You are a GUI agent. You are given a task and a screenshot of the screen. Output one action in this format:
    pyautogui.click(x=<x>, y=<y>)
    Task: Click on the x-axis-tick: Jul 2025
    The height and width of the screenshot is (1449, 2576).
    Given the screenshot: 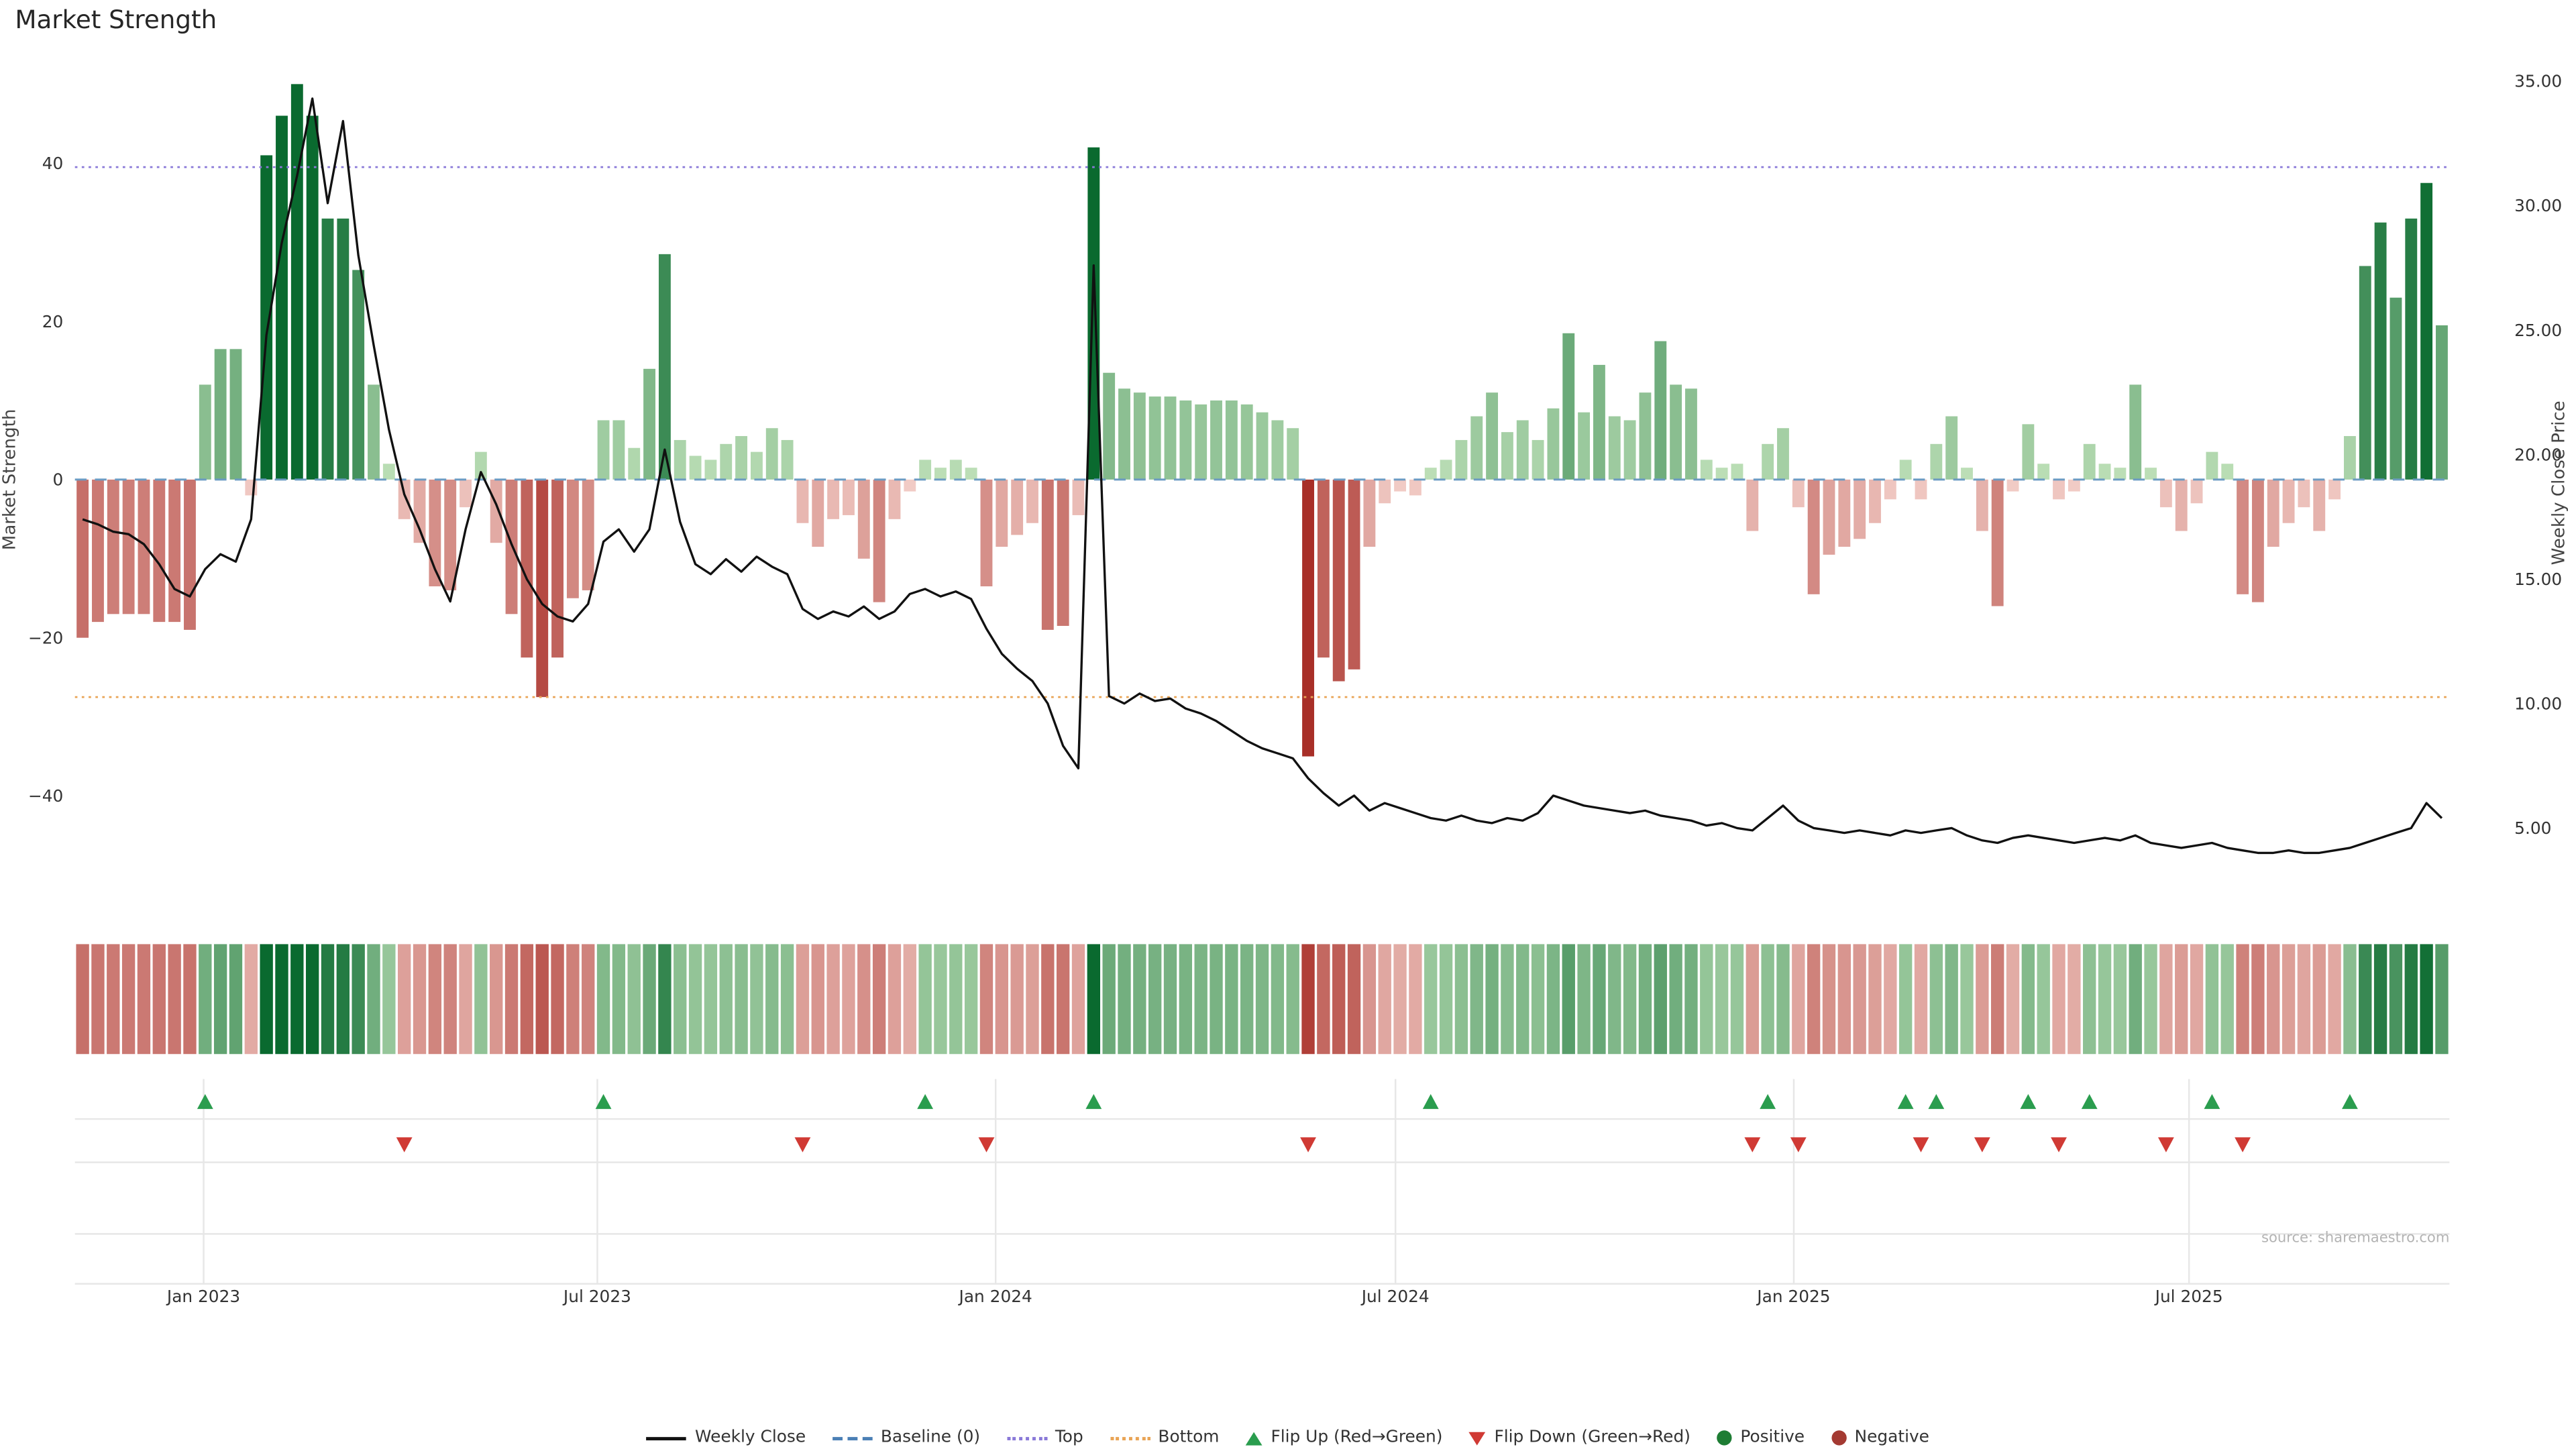 What is the action you would take?
    pyautogui.click(x=2188, y=1296)
    